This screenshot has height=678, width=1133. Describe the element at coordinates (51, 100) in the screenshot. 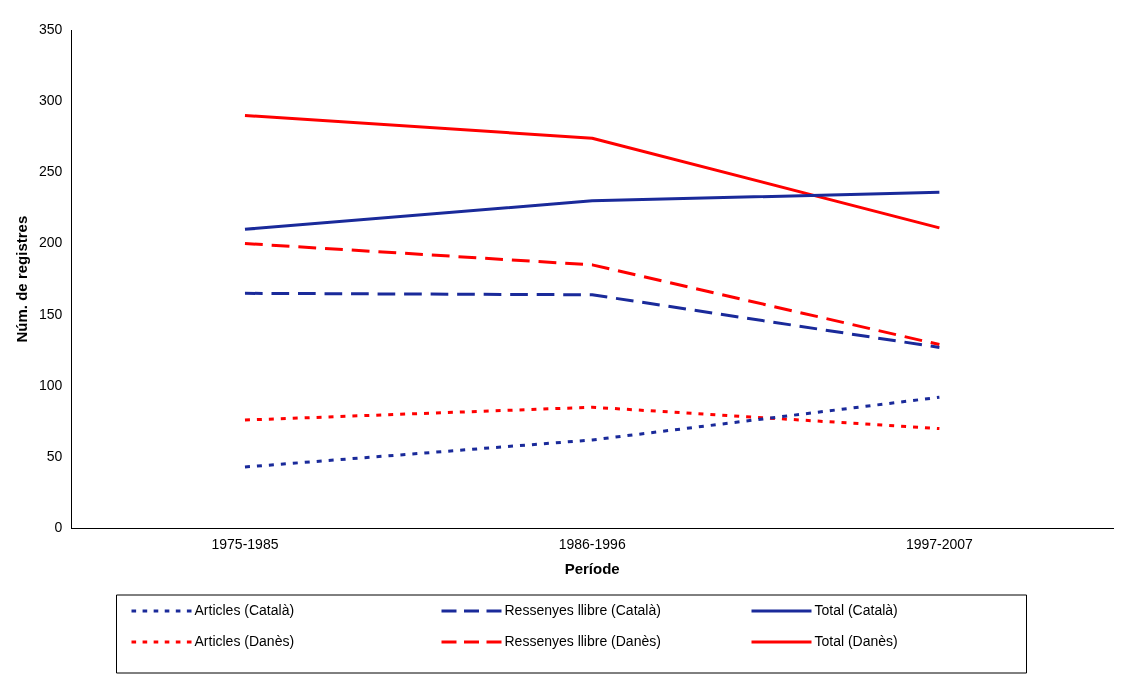

I see `y-tick-label: 300` at that location.